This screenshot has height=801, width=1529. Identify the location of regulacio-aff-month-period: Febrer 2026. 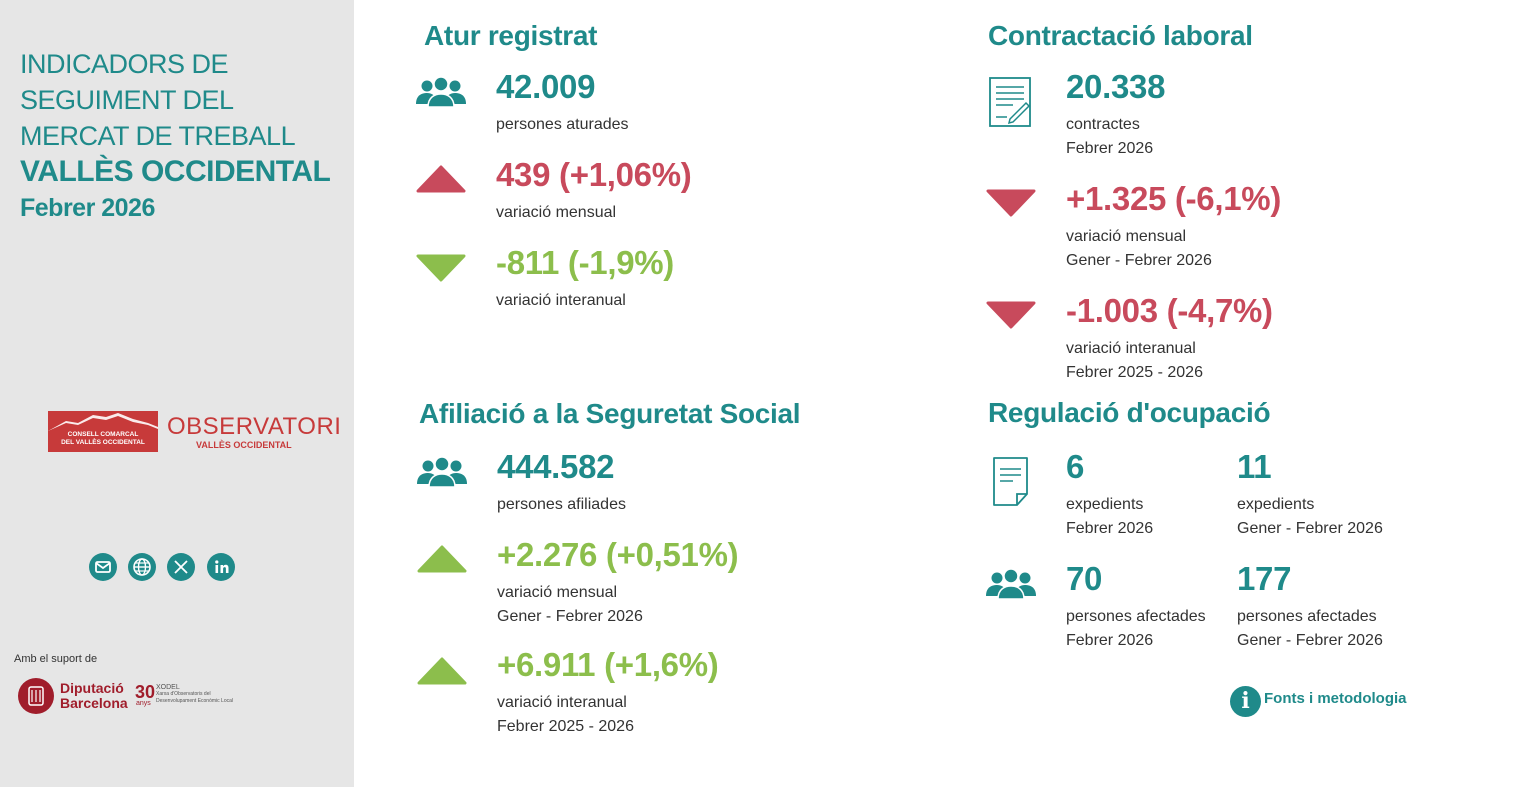
(1110, 640).